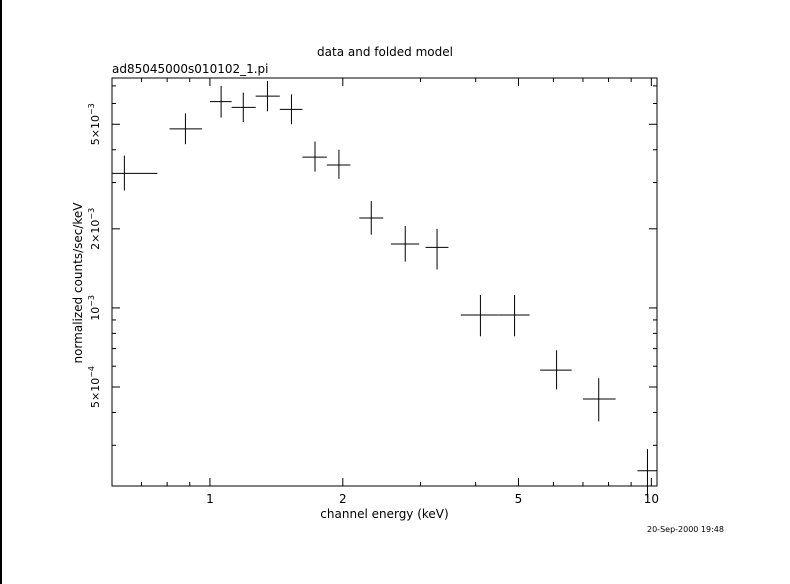 The width and height of the screenshot is (790, 584). I want to click on y-tick-label-text: 10−3, so click(94, 308).